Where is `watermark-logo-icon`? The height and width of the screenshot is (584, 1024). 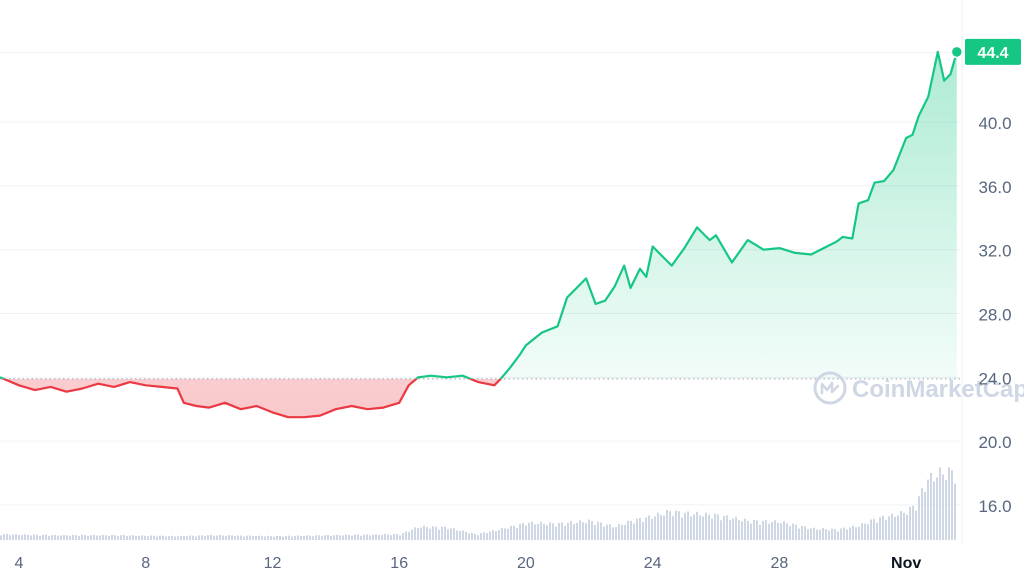 watermark-logo-icon is located at coordinates (830, 388).